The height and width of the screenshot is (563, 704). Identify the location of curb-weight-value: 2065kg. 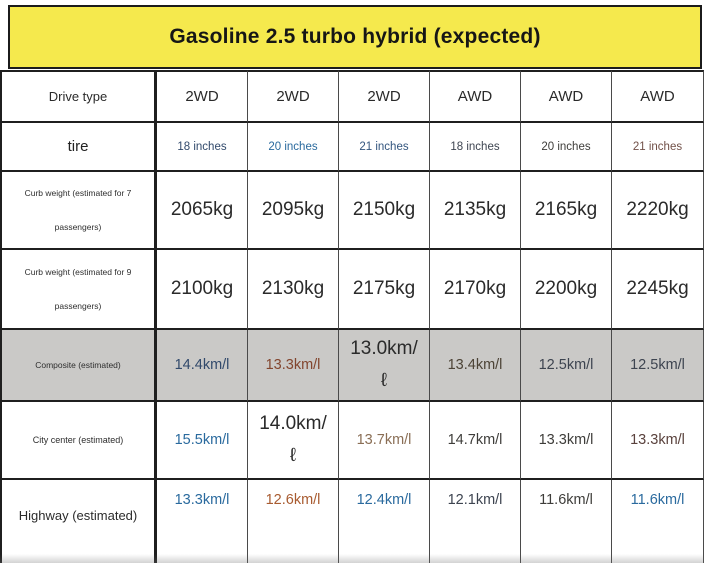
(202, 211).